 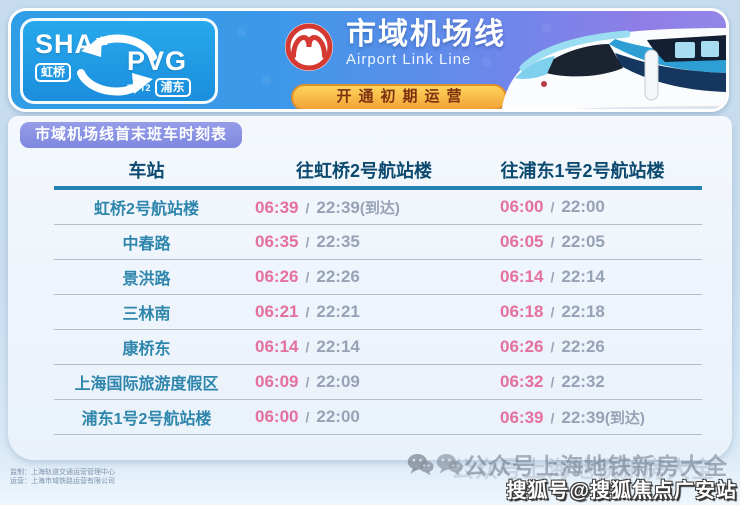 I want to click on station-name: 上海国际旅游度假区, so click(x=146, y=384).